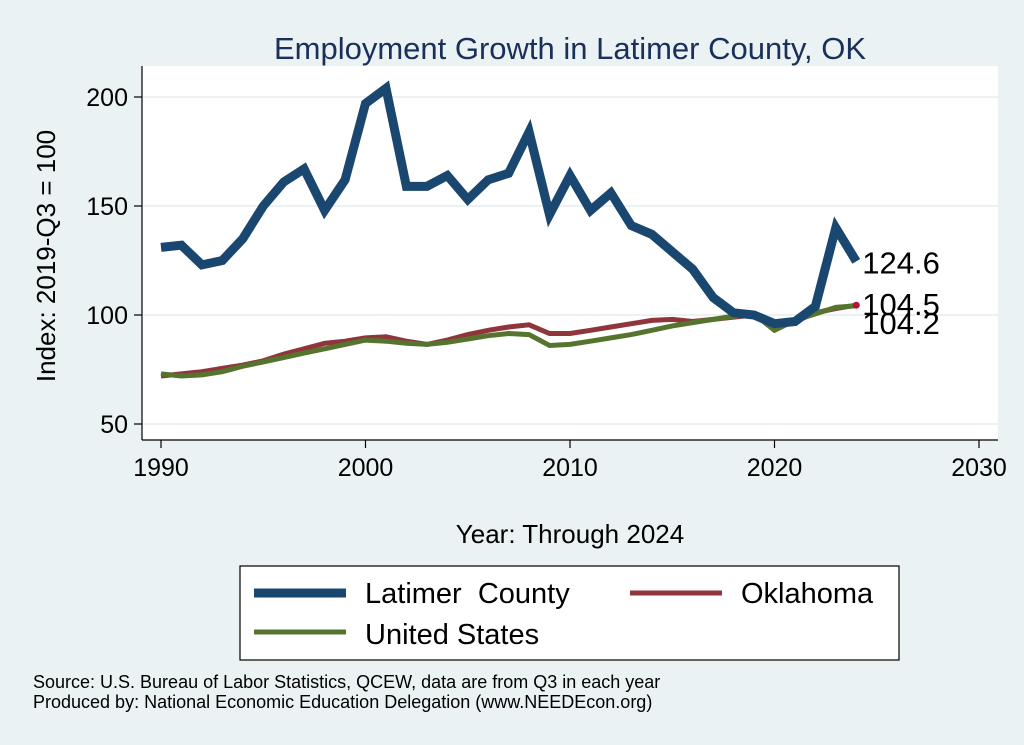  I want to click on end-label-oklahoma: 104.5, so click(901, 304).